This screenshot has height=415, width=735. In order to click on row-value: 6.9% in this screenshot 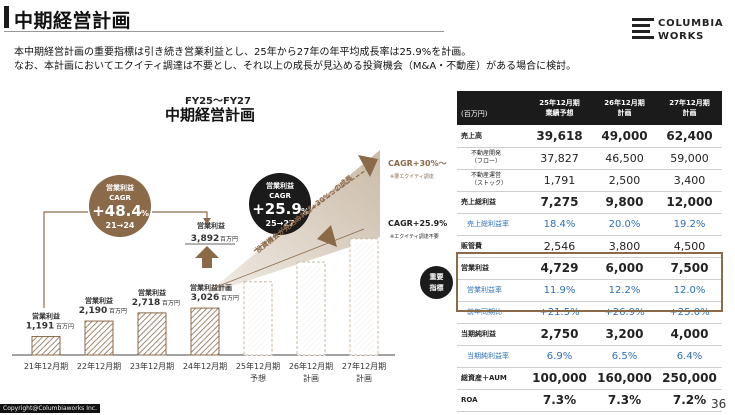, I will do `click(559, 356)`.